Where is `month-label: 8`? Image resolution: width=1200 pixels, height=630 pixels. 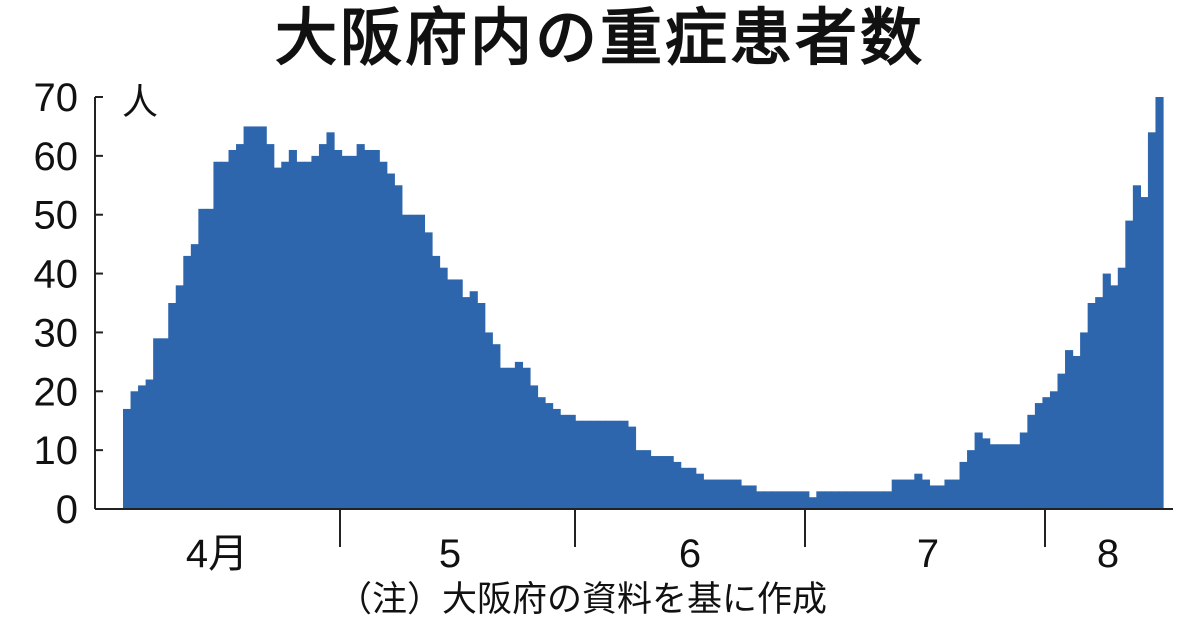
month-label: 8 is located at coordinates (1108, 554).